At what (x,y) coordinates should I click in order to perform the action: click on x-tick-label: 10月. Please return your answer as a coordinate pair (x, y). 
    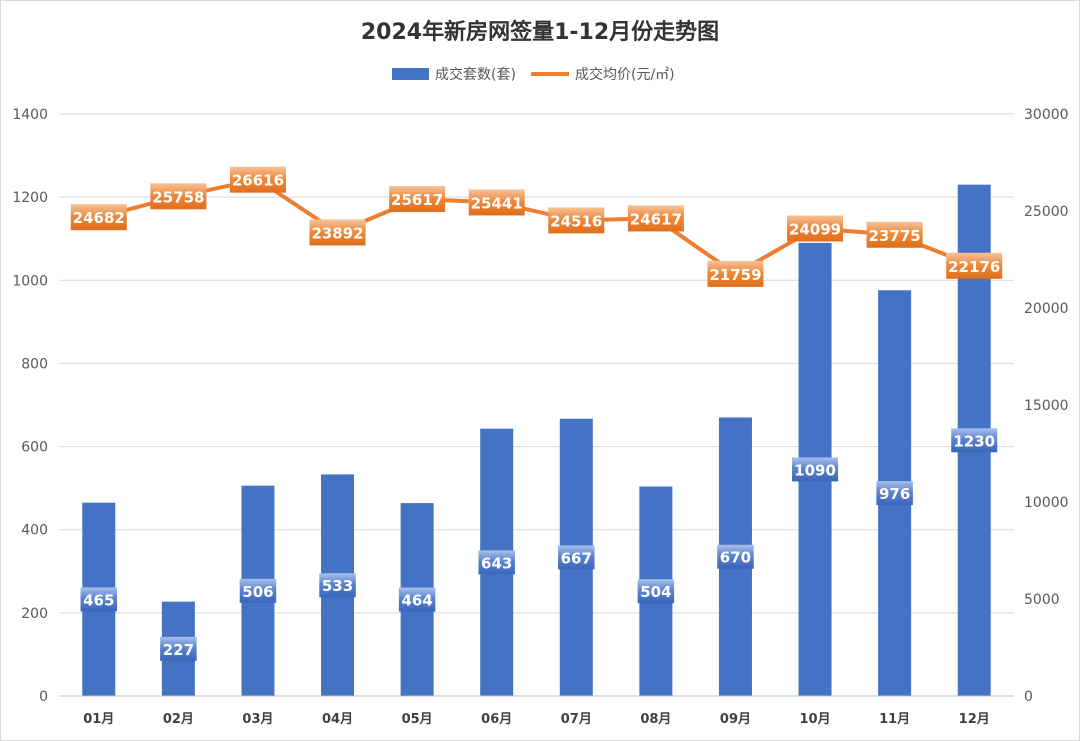
    Looking at the image, I should click on (814, 719).